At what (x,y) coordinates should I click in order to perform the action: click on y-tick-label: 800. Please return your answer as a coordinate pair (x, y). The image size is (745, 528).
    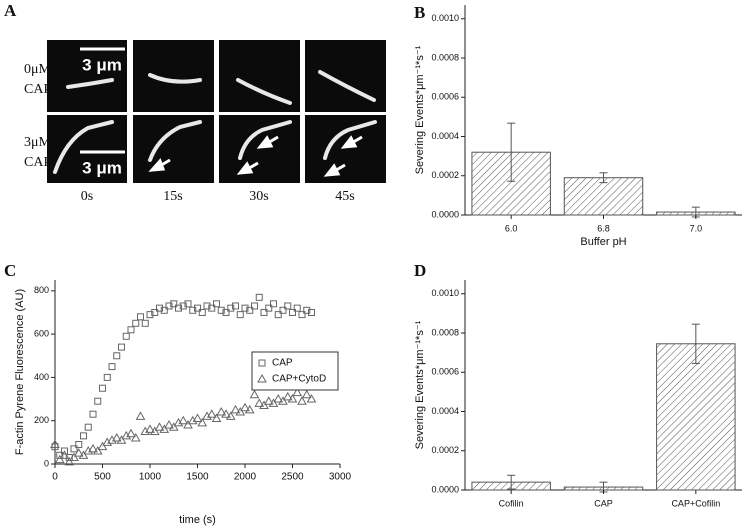
    Looking at the image, I should click on (41, 290).